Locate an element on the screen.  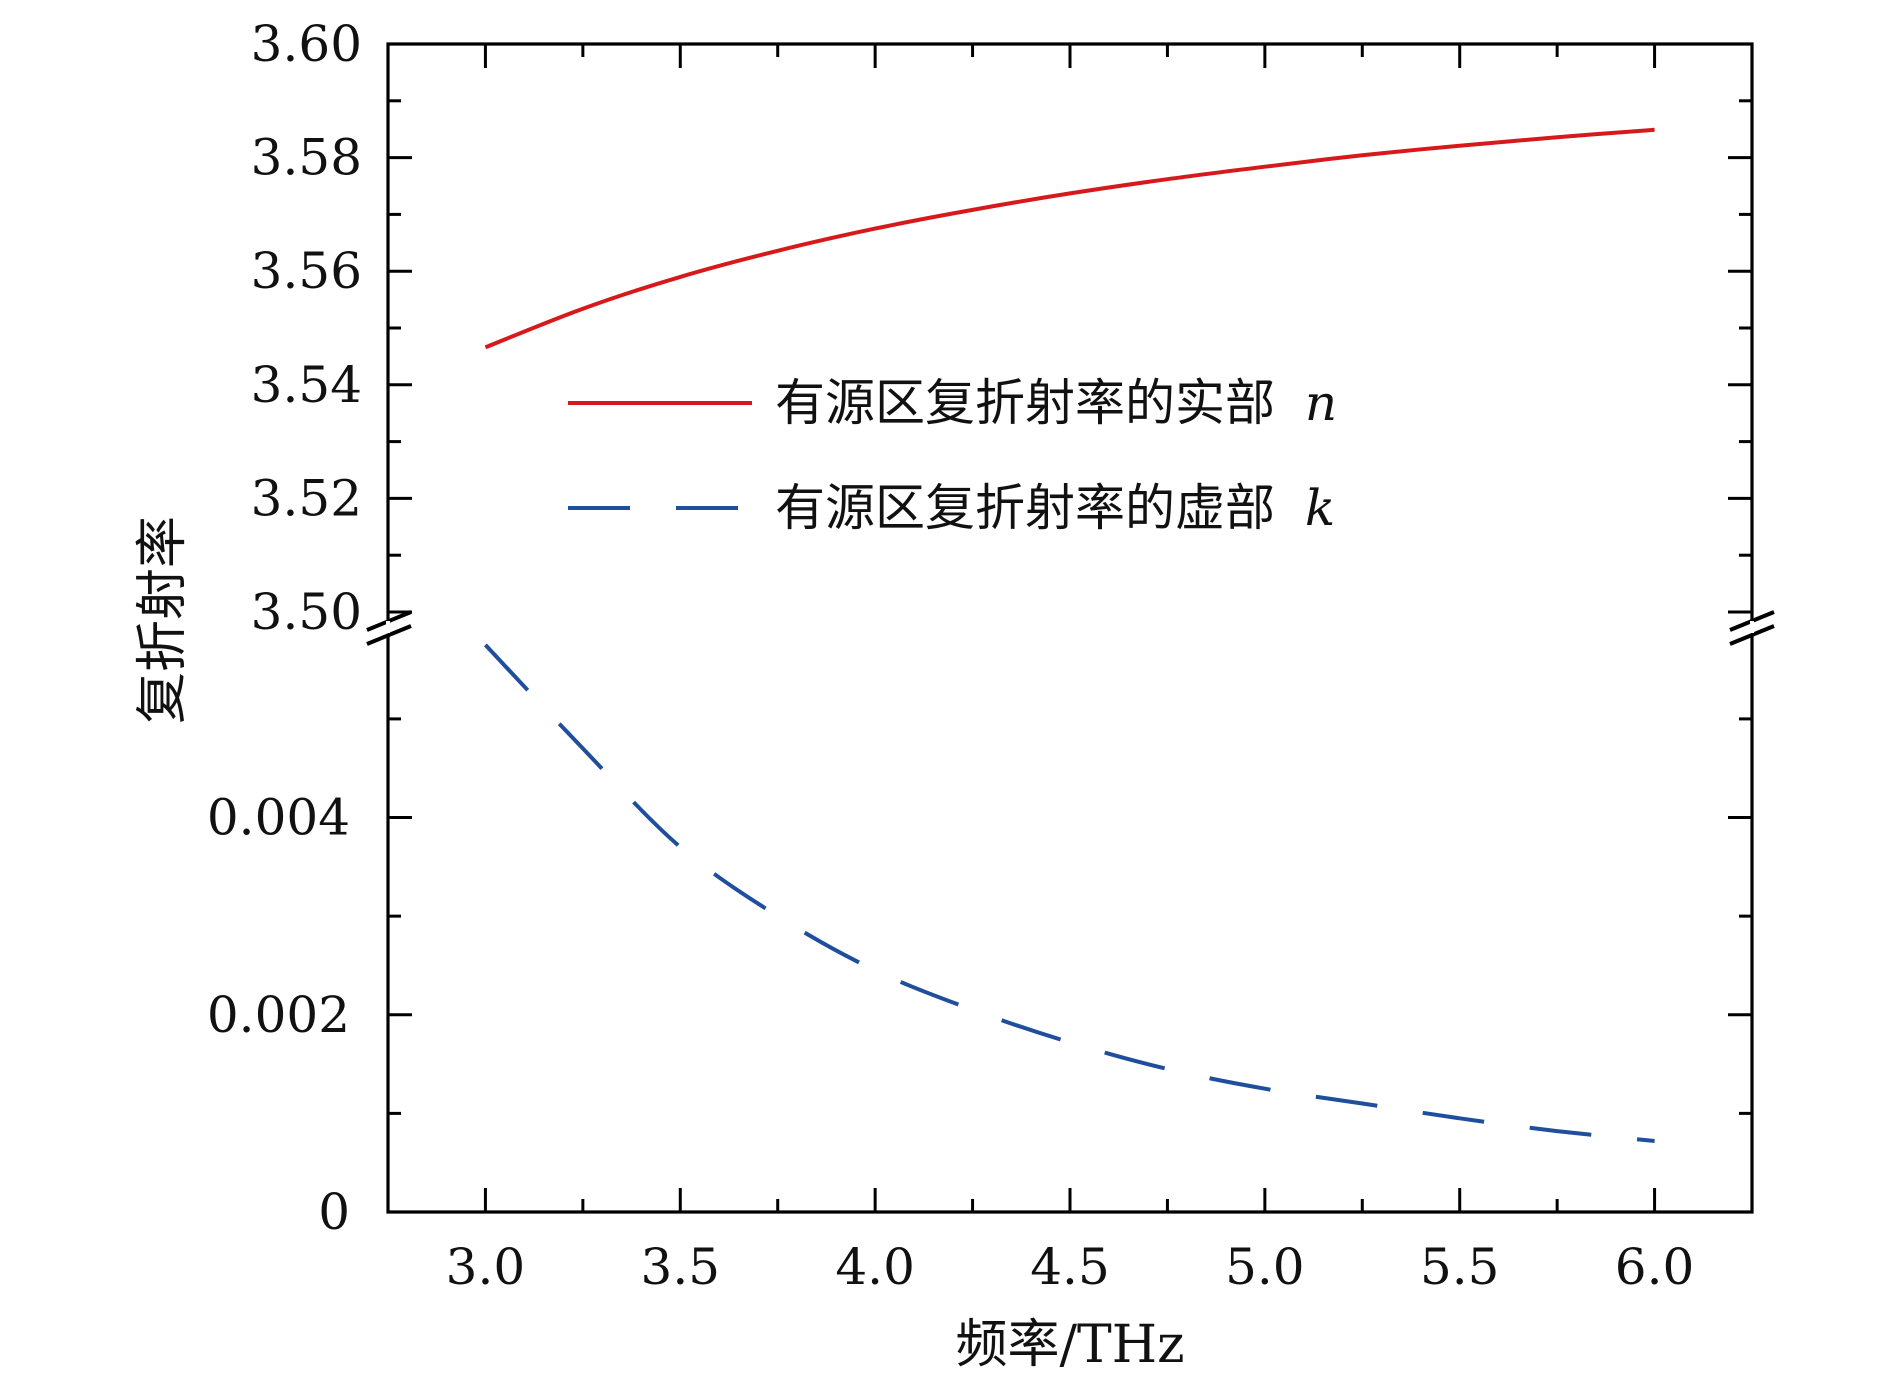
legend-symbol-k: k is located at coordinates (1320, 508).